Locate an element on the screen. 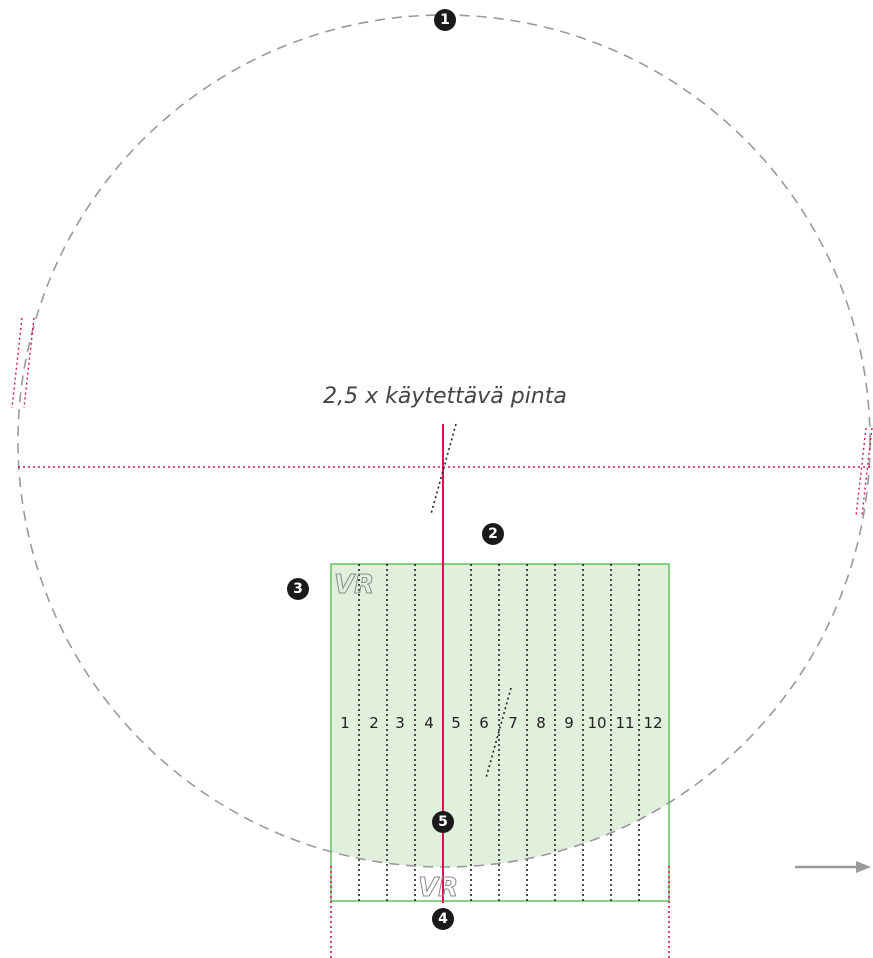  column-dividers is located at coordinates (499, 732).